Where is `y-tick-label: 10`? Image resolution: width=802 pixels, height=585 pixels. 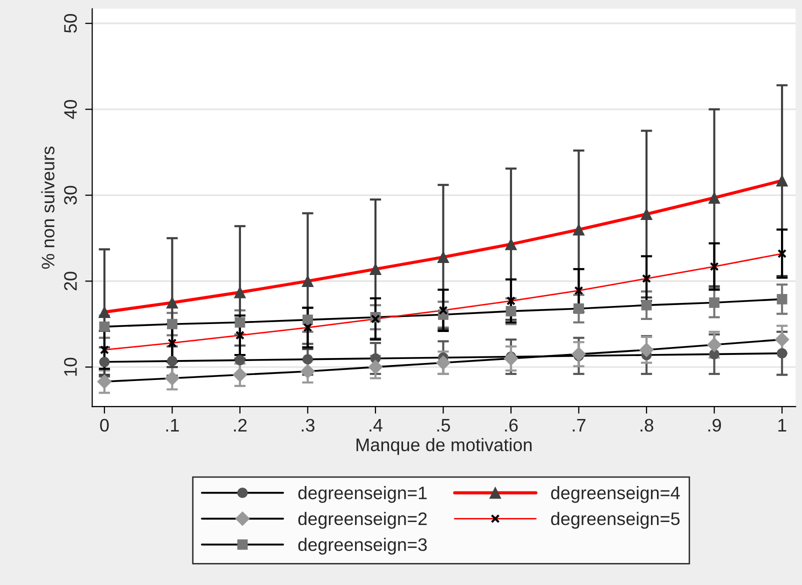 y-tick-label: 10 is located at coordinates (70, 367).